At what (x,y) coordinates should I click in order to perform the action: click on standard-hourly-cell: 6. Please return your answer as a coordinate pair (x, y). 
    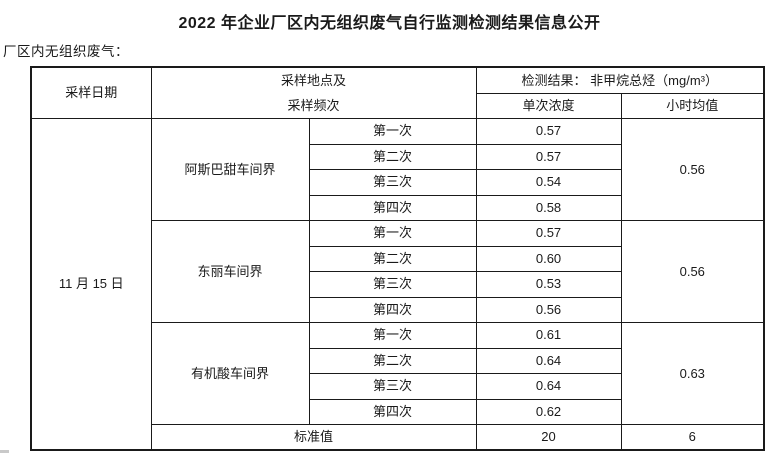
    Looking at the image, I should click on (692, 437).